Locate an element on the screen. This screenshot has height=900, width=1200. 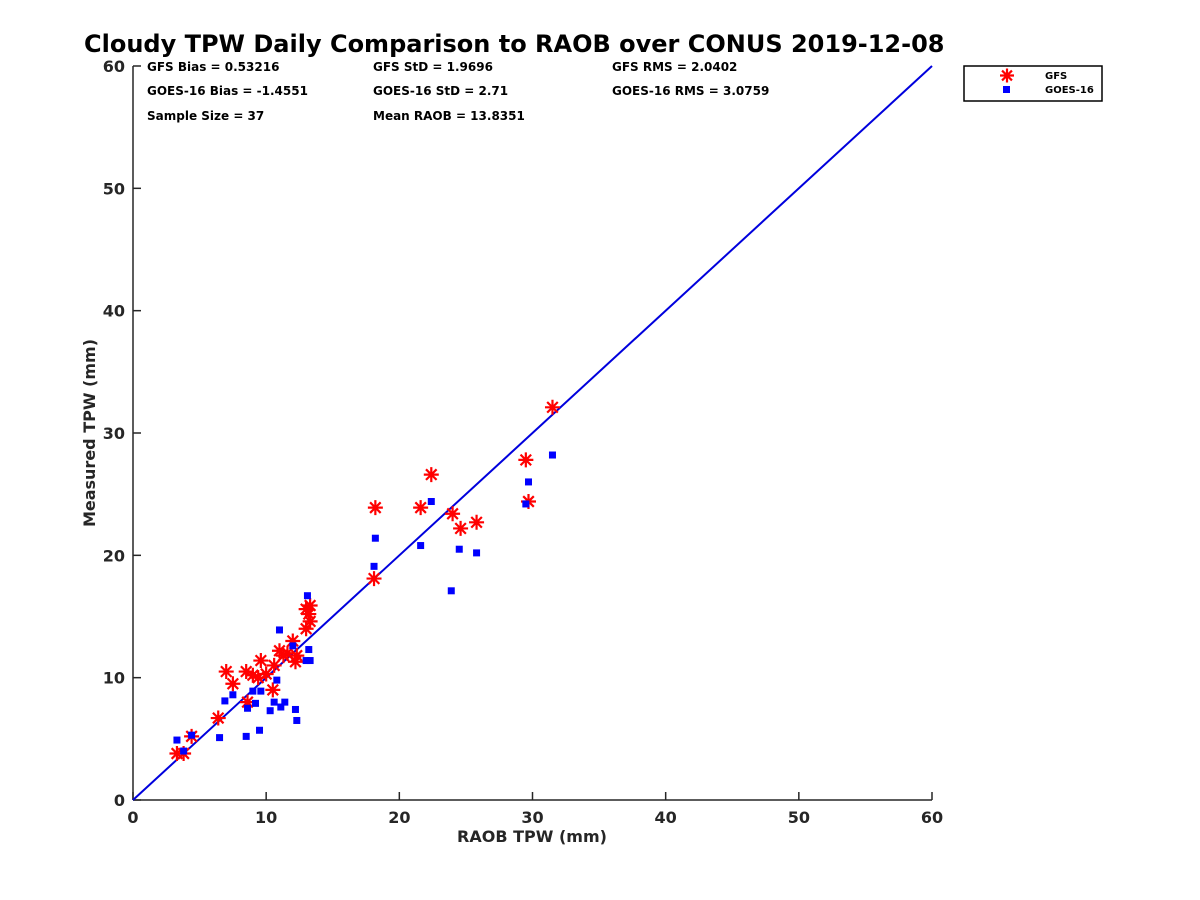
legend-box is located at coordinates (1033, 83).